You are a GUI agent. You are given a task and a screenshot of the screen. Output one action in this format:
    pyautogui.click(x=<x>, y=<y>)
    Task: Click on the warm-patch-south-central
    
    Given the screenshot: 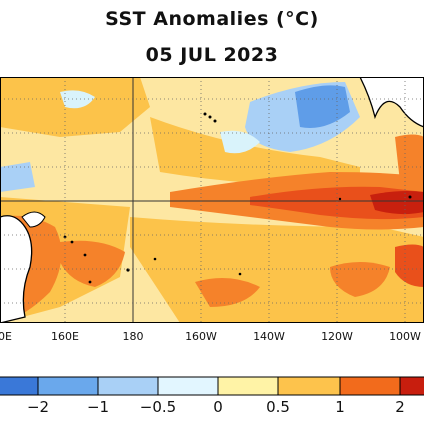 What is the action you would take?
    pyautogui.click(x=92, y=263)
    